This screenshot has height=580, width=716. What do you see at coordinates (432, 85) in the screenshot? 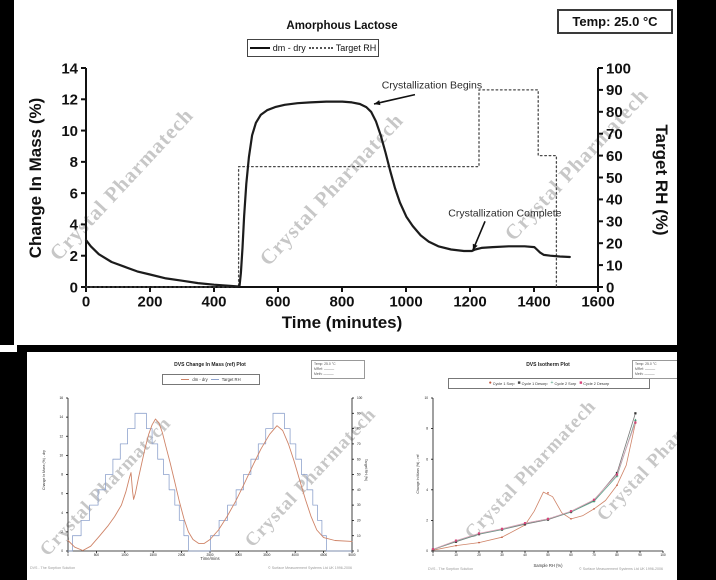
I see `svg-text: Crystallization Begins` at bounding box center [432, 85].